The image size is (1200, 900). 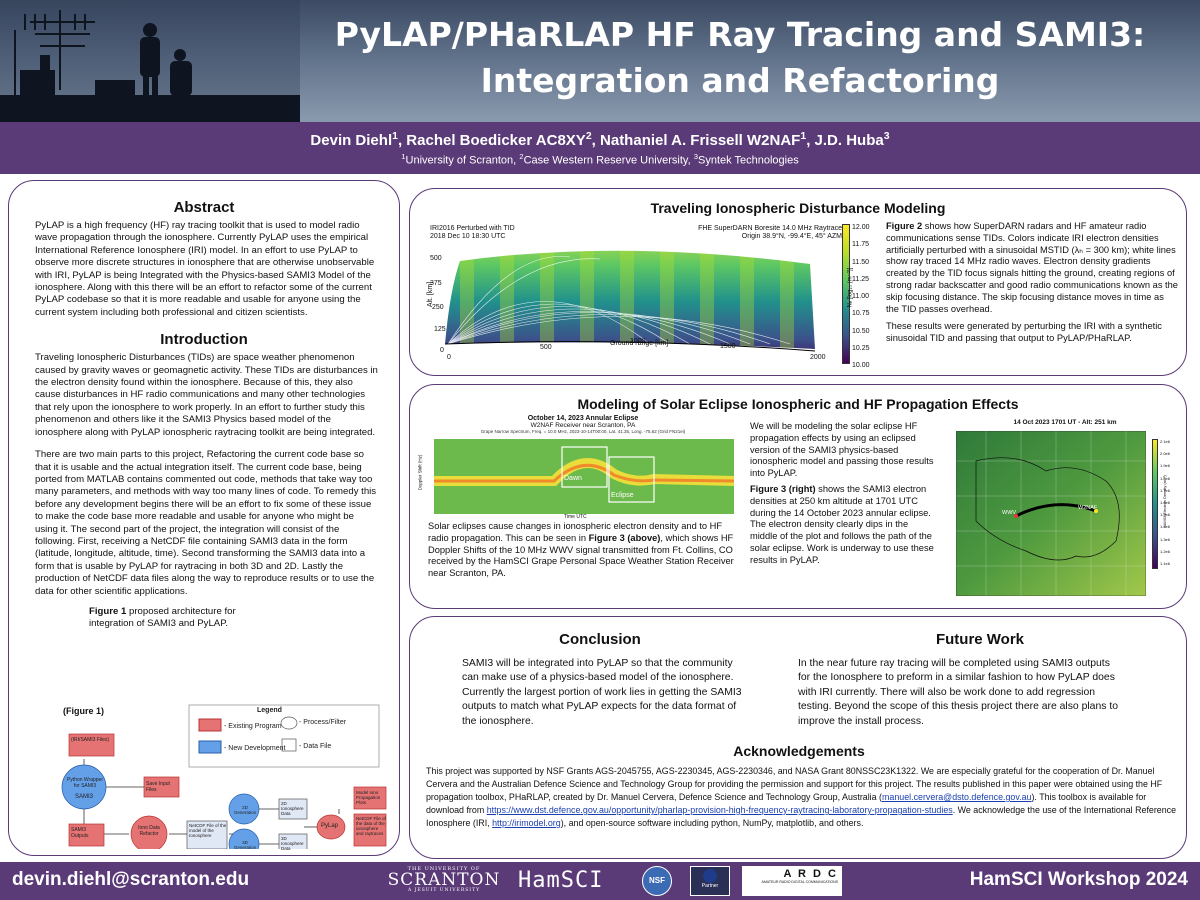 I want to click on diagram-node: 3D Ionosphere Data, so click(x=292, y=843).